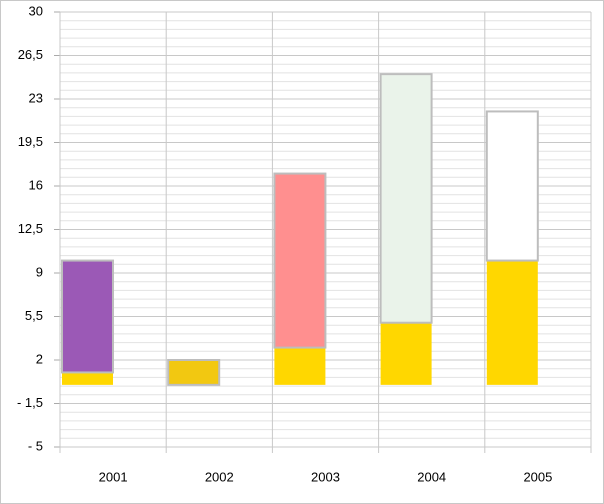 The width and height of the screenshot is (604, 504). What do you see at coordinates (113, 476) in the screenshot?
I see `x-tick-label: 2001` at bounding box center [113, 476].